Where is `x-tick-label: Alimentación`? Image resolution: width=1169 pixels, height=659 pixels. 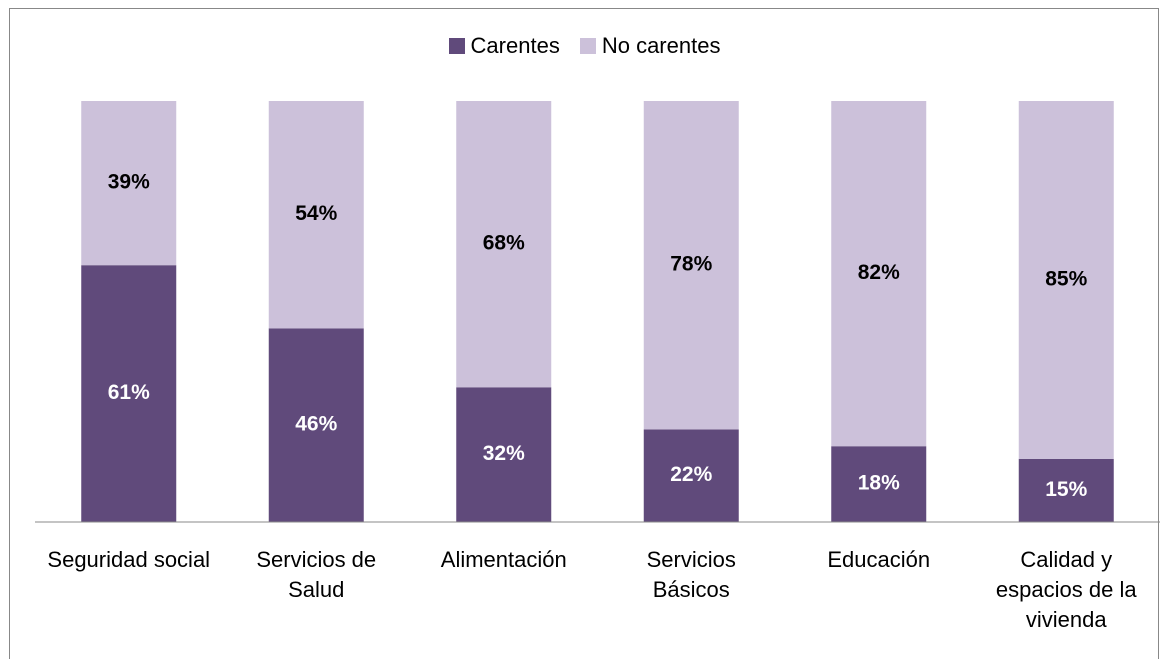
x-tick-label: Alimentación is located at coordinates (503, 559).